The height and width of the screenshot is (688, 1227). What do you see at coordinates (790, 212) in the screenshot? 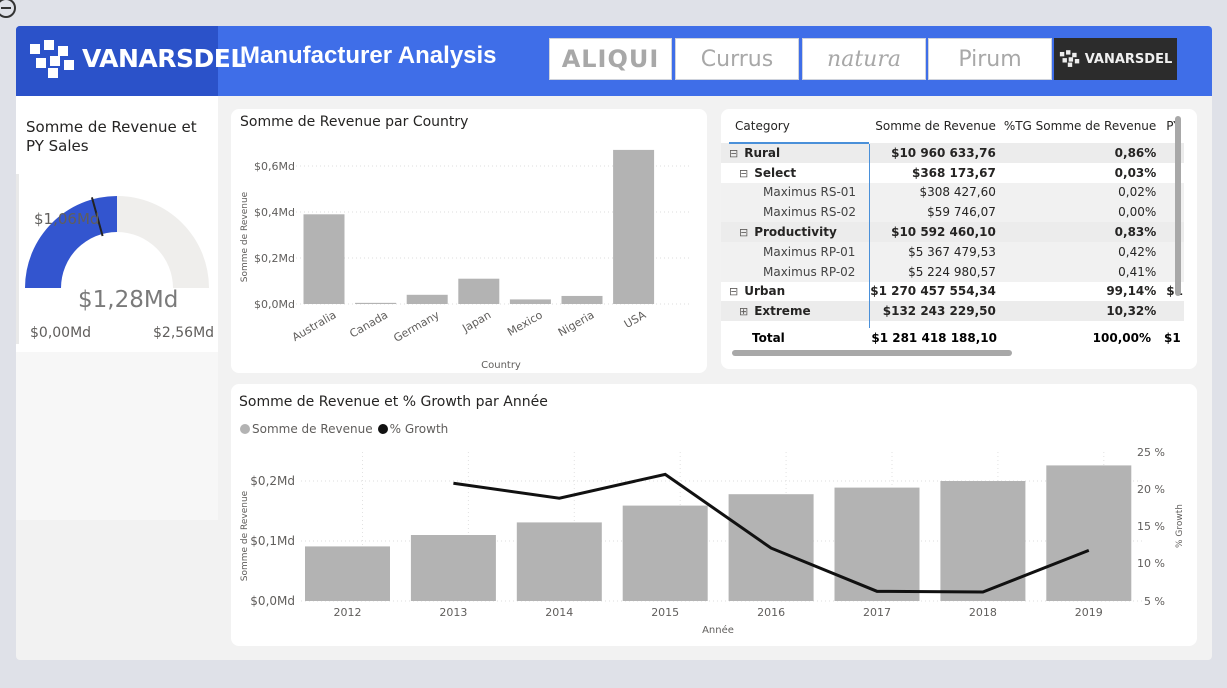
I see `row-label-cell: Maximus RS-02` at bounding box center [790, 212].